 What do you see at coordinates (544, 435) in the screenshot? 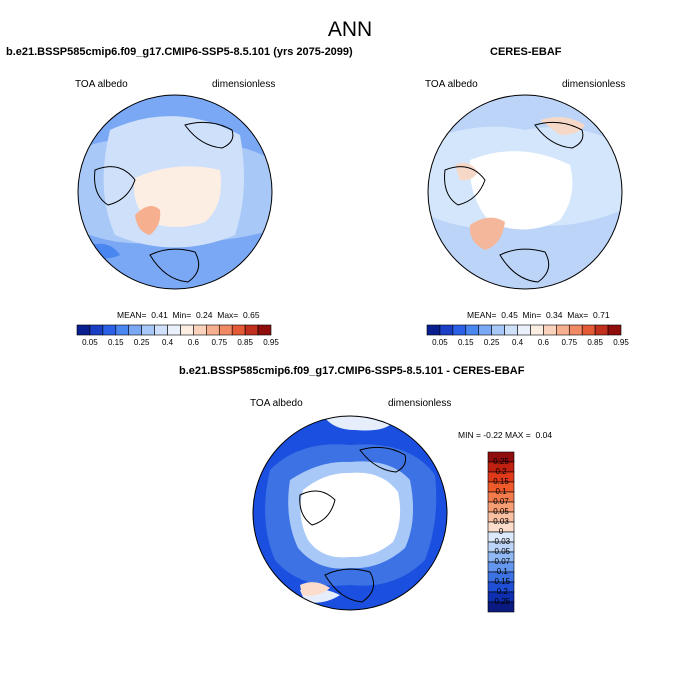
I see `panel3-max-value: 0.04` at bounding box center [544, 435].